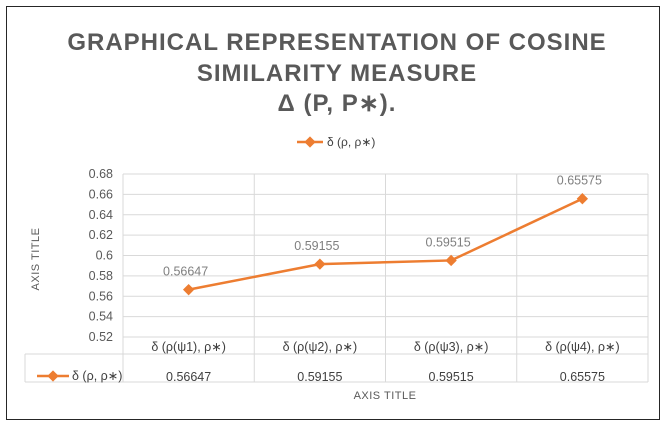 Image resolution: width=670 pixels, height=430 pixels. I want to click on table-value-cell: 0.59155, so click(319, 377).